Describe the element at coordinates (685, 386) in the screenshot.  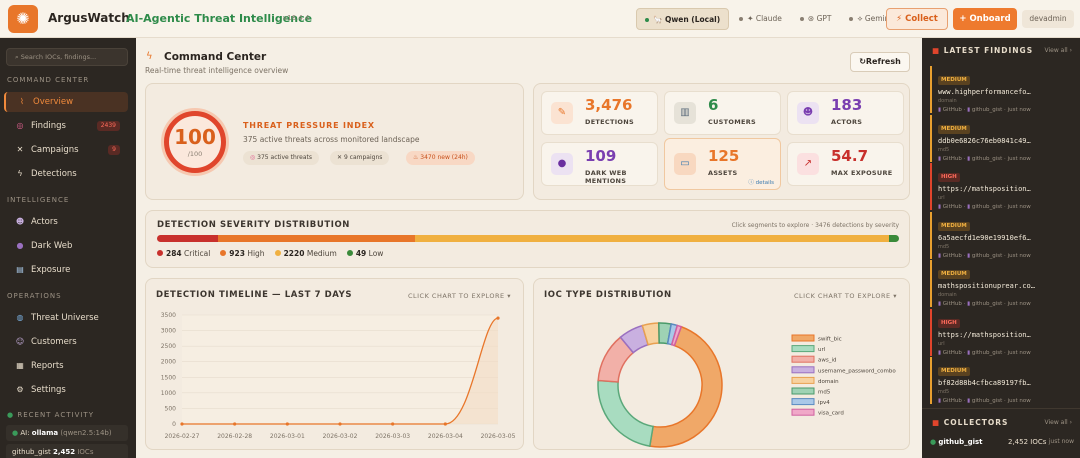
I see `donut-slice-swift_bic` at that location.